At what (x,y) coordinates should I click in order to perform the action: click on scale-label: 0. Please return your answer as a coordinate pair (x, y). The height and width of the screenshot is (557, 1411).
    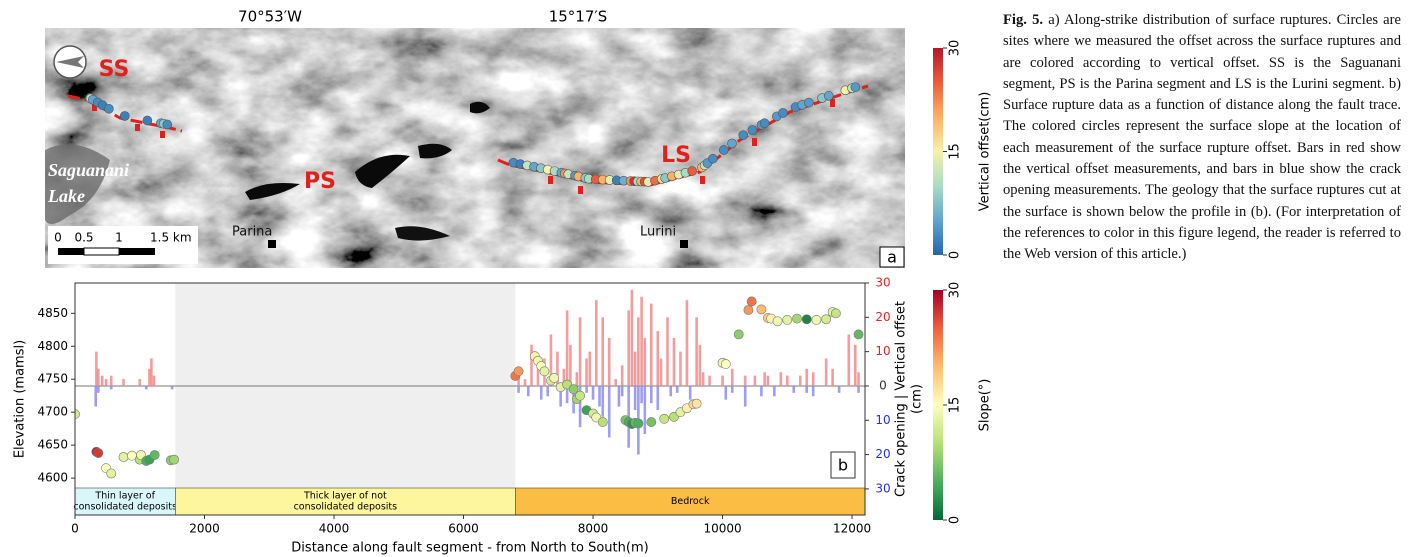
    Looking at the image, I should click on (58, 238).